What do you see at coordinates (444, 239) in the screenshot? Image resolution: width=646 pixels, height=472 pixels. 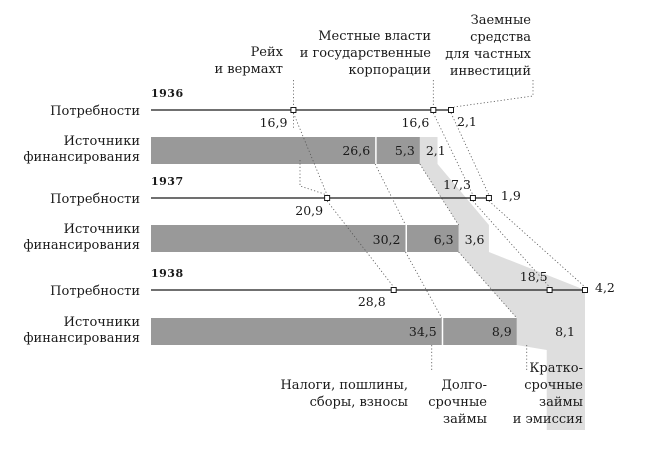 I see `sources-value-long-1937: 6,3` at bounding box center [444, 239].